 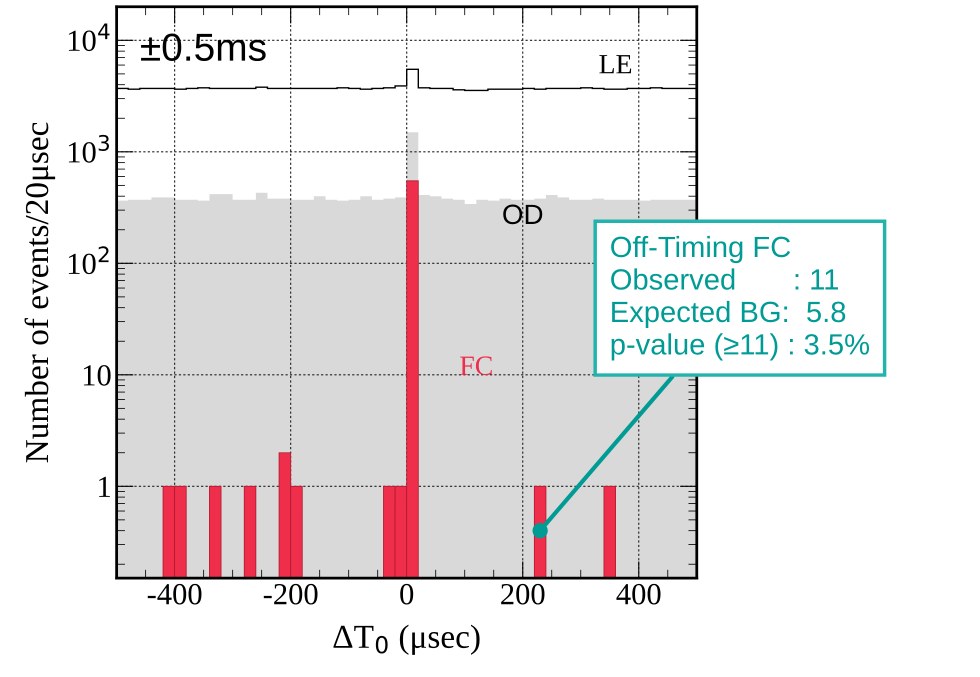 I want to click on annotation: Off-Timing FC Observed : 11 Expected BG: 5.8 p-value (≥11) : 3.5%, so click(x=740, y=298).